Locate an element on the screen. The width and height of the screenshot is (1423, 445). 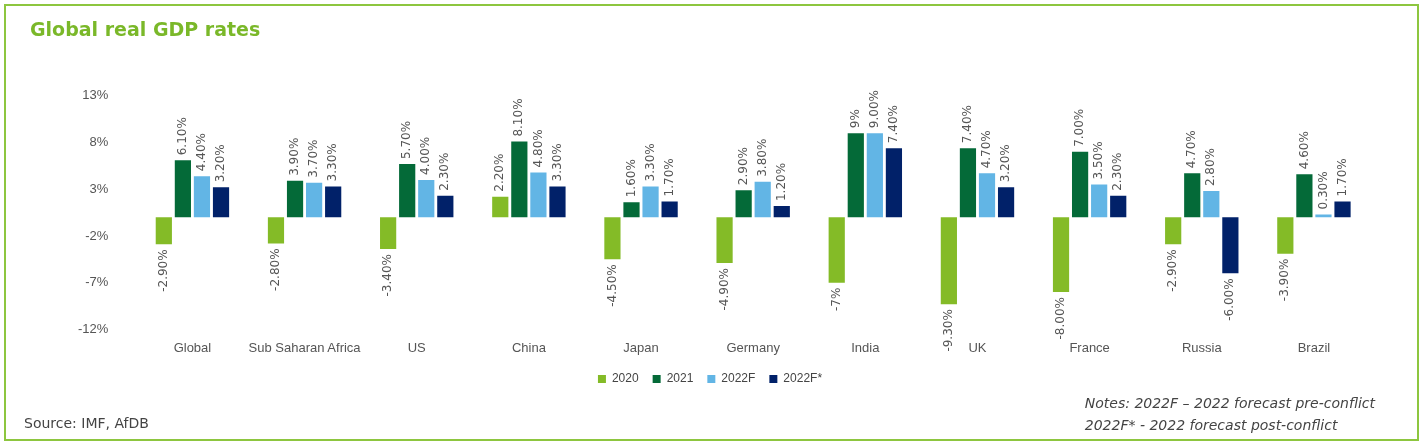
data-label: 0.30% is located at coordinates (1322, 190).